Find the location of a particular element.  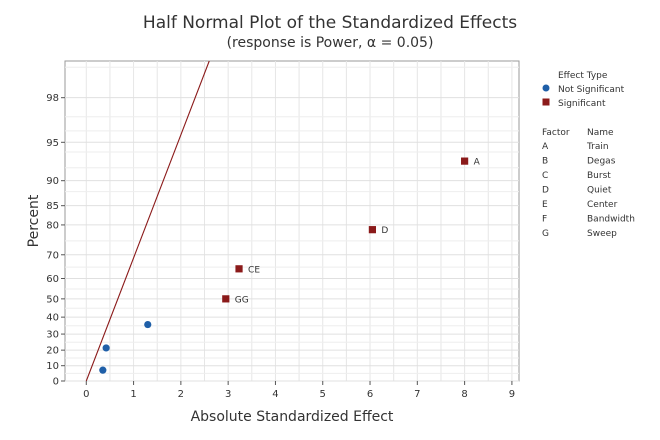

factor-header: Factor is located at coordinates (556, 133).